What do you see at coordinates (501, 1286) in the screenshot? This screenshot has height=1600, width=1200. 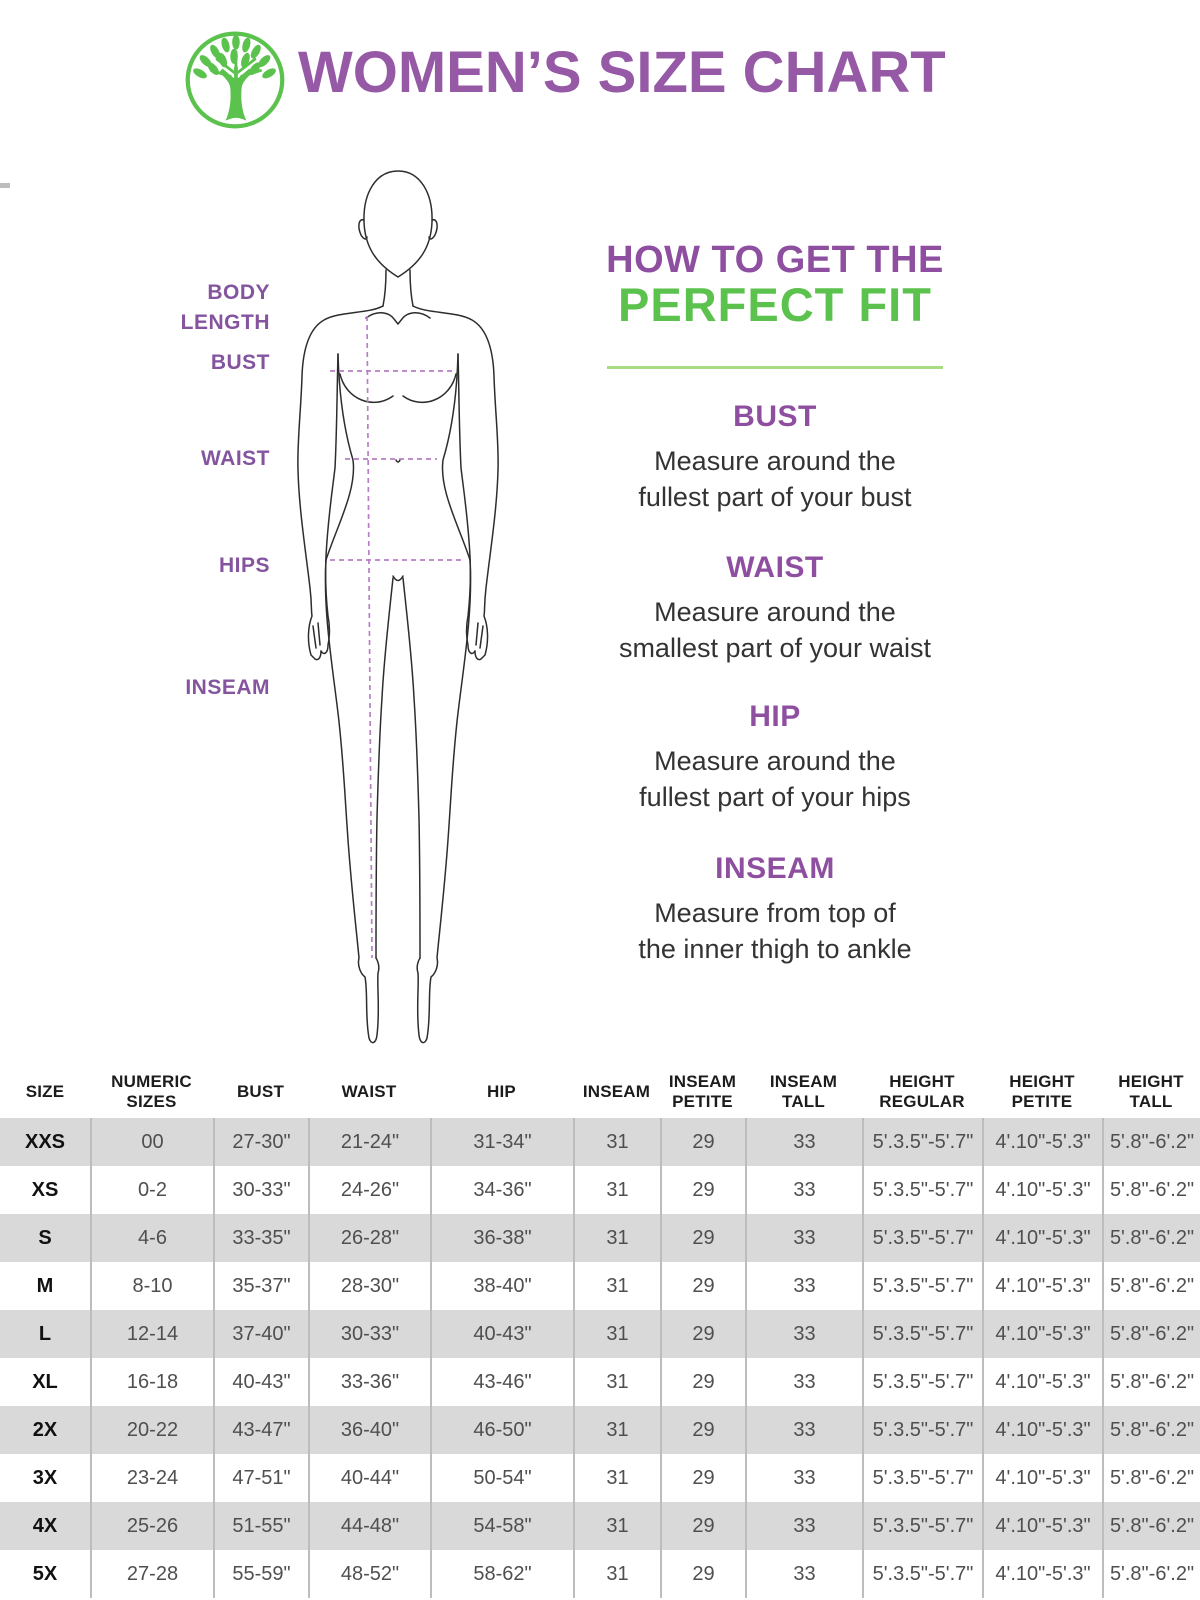 I see `value-cell: 38-40"` at bounding box center [501, 1286].